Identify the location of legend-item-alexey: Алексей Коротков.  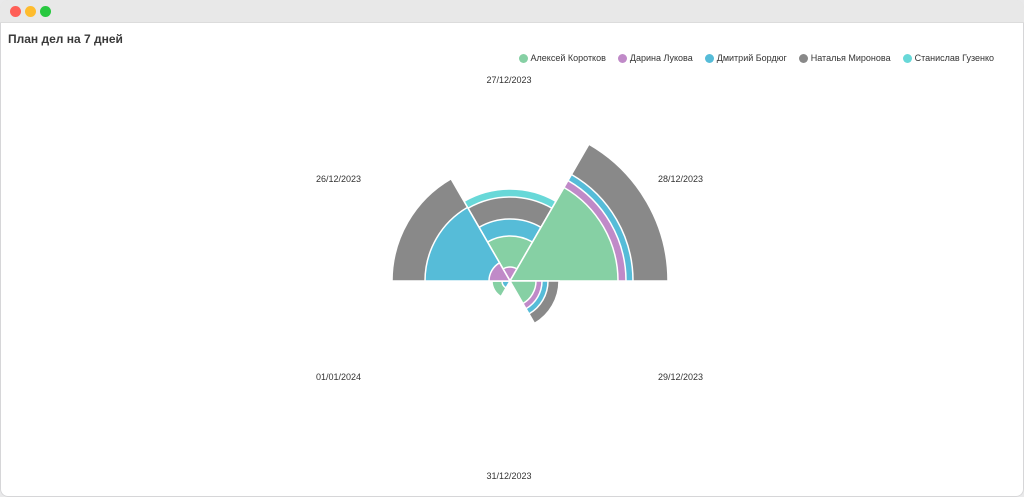
(562, 58).